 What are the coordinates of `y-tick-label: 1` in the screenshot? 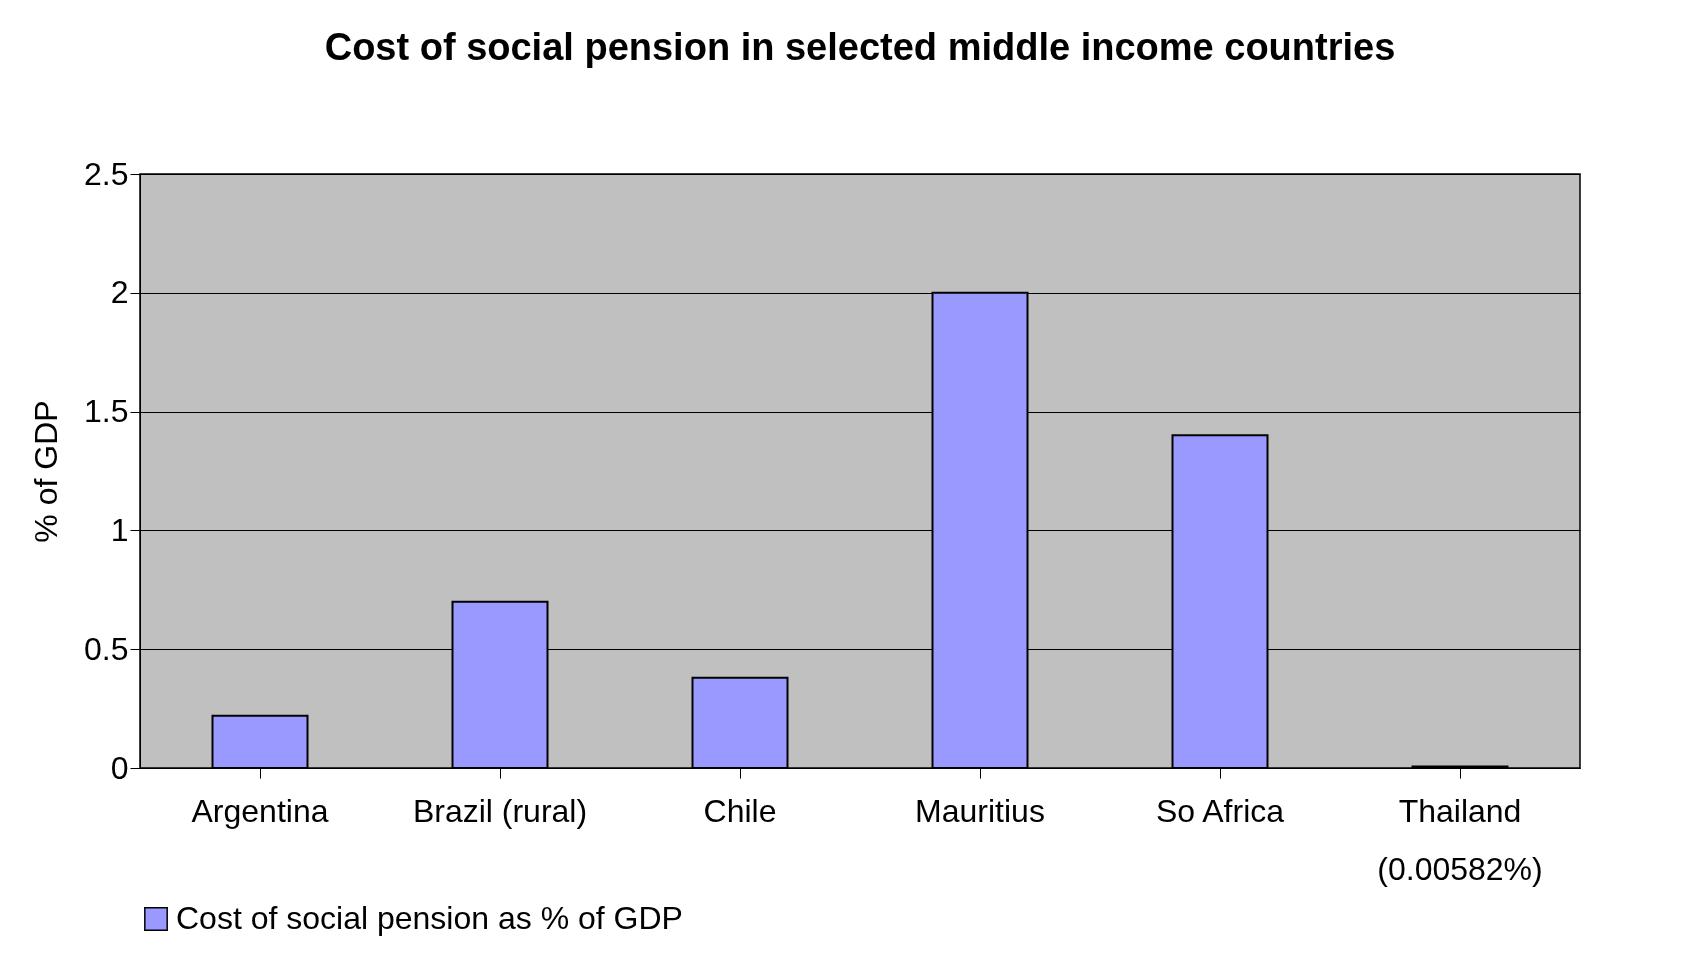 It's located at (119, 529).